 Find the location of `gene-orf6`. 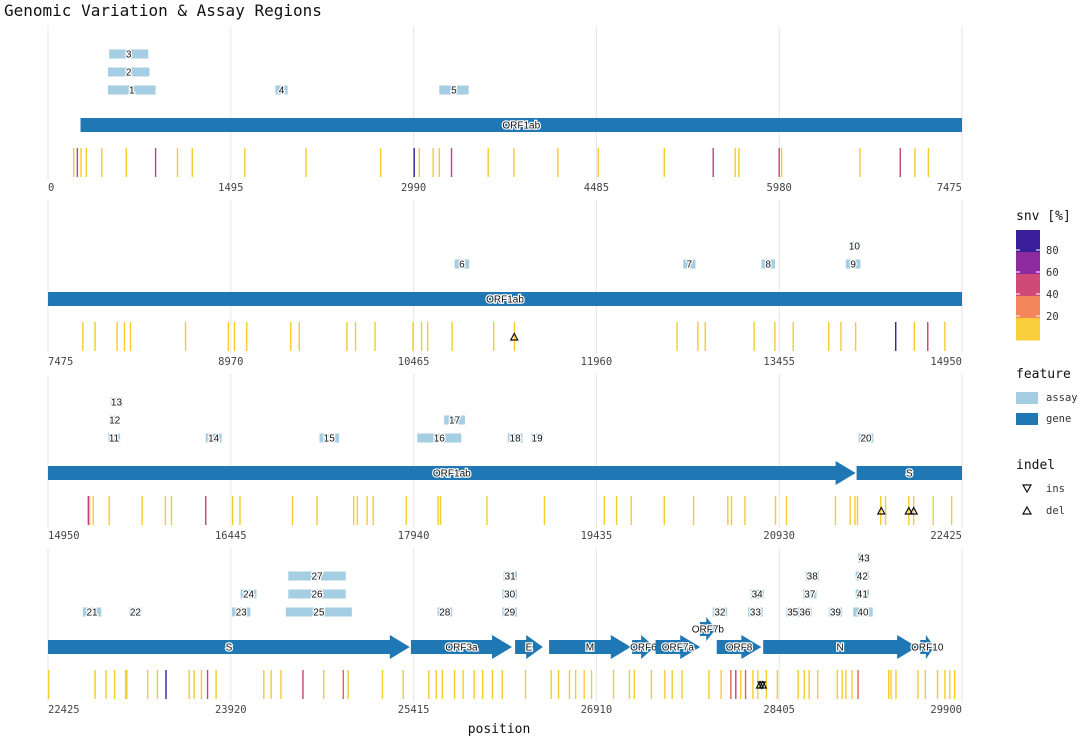

gene-orf6 is located at coordinates (643, 647).